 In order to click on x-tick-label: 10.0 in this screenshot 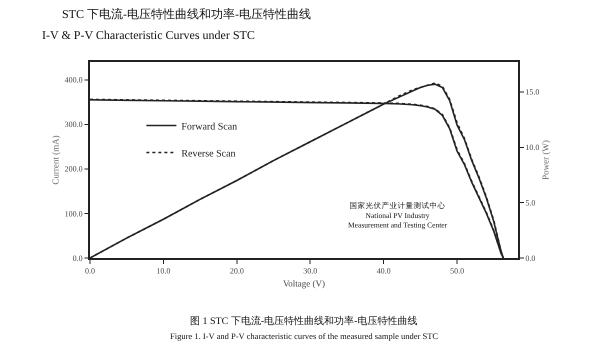, I will do `click(163, 271)`.